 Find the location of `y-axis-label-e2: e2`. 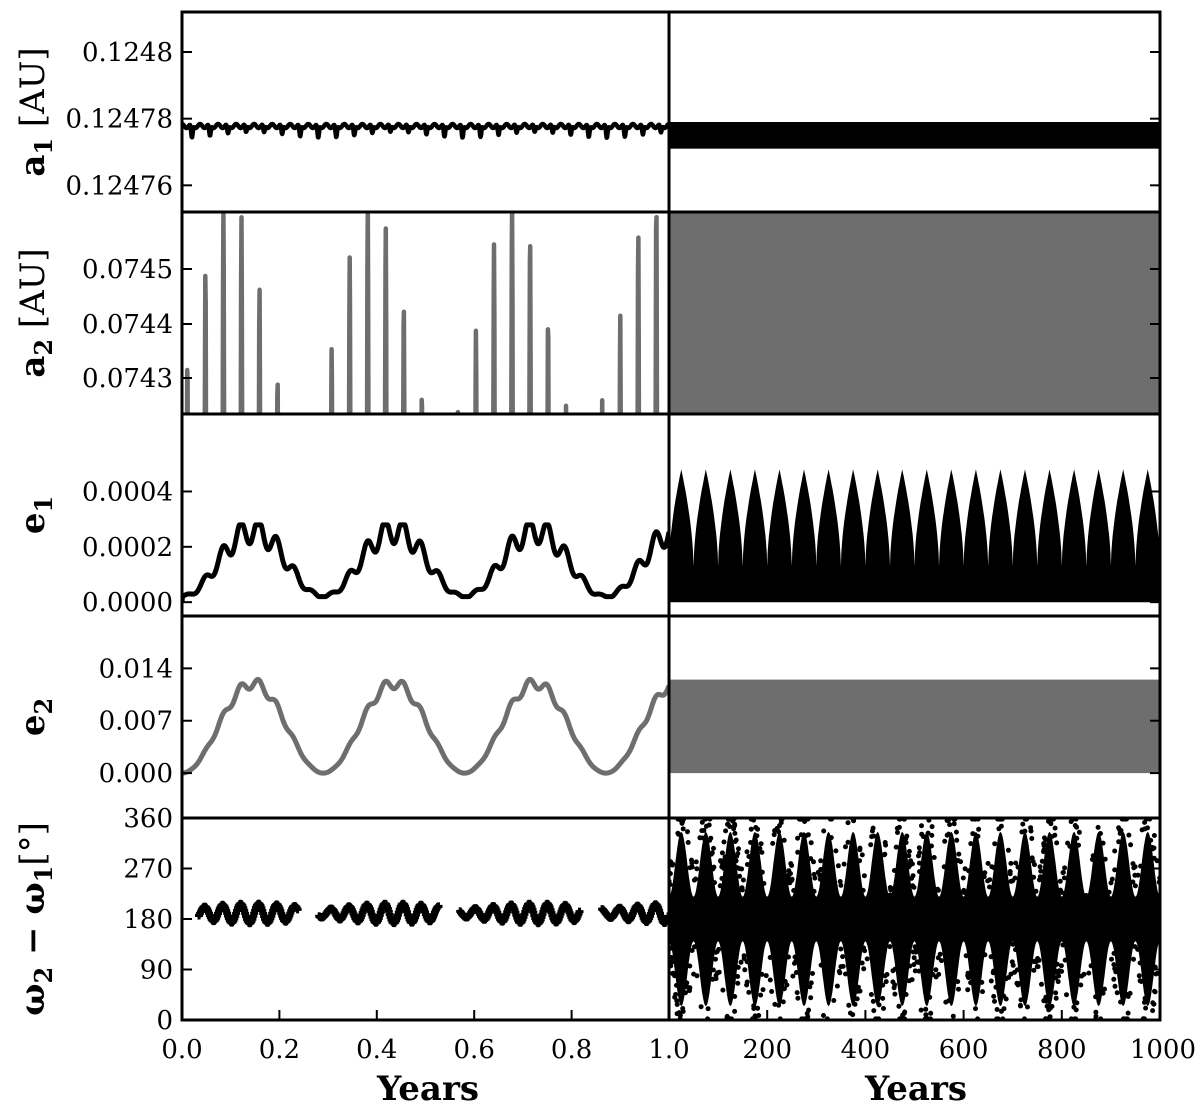

y-axis-label-e2: e2 is located at coordinates (35, 717).